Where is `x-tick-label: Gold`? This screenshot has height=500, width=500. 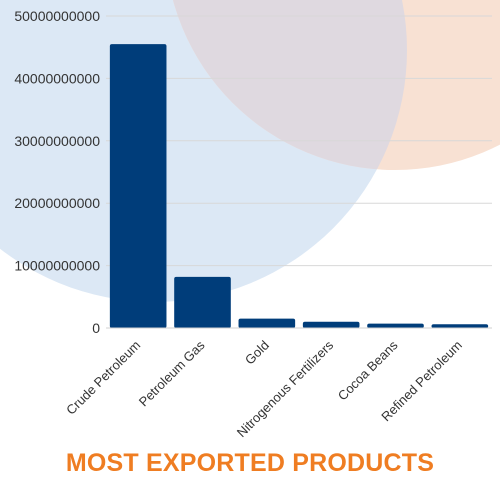
x-tick-label: Gold is located at coordinates (257, 353).